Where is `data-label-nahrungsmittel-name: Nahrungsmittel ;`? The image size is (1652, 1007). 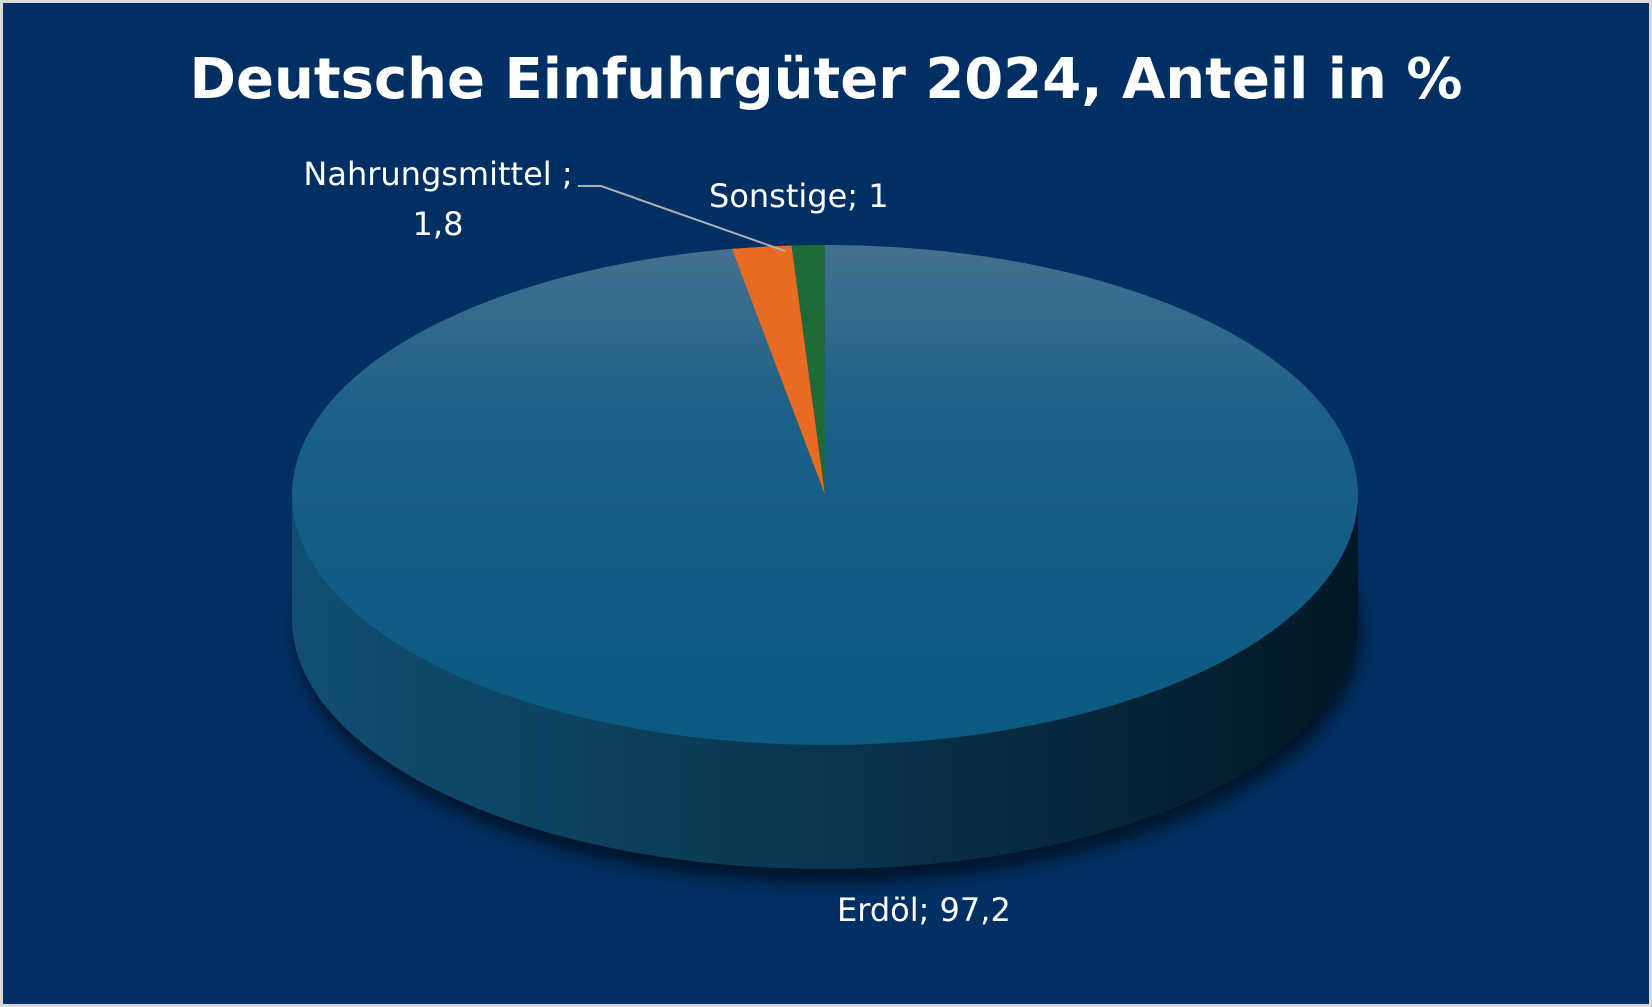
data-label-nahrungsmittel-name: Nahrungsmittel ; is located at coordinates (438, 174).